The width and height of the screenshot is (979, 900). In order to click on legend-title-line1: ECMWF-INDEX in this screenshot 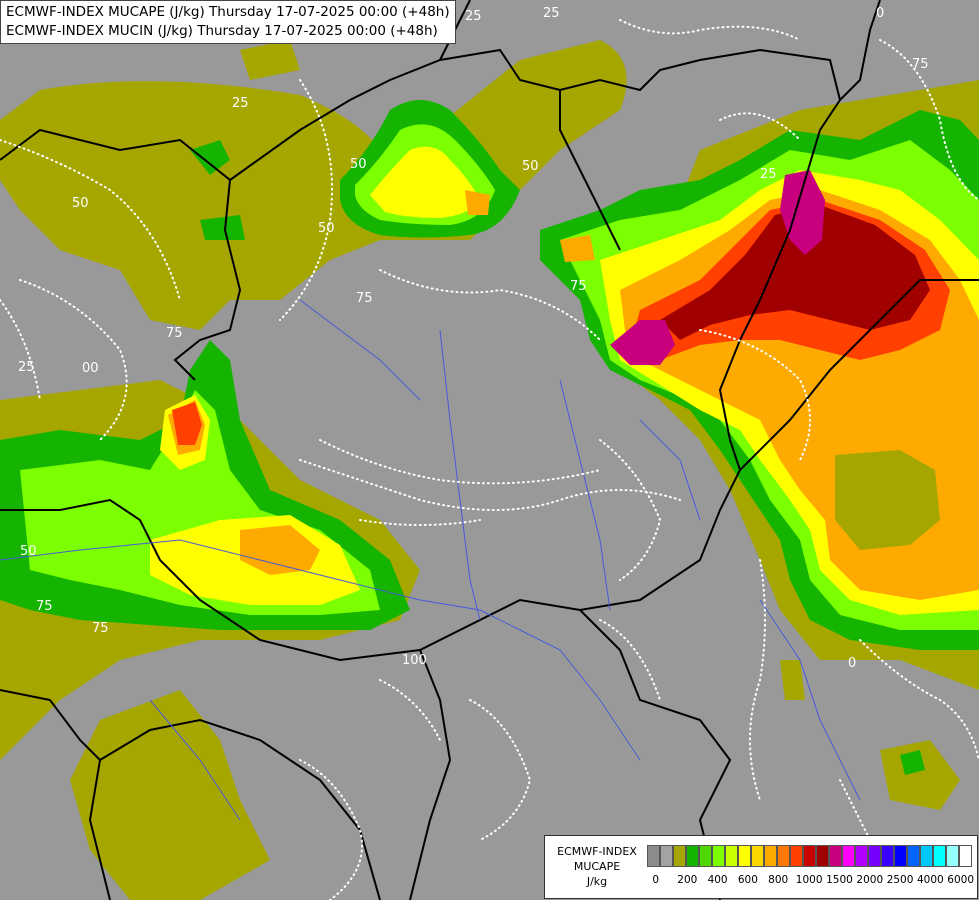, I will do `click(597, 851)`.